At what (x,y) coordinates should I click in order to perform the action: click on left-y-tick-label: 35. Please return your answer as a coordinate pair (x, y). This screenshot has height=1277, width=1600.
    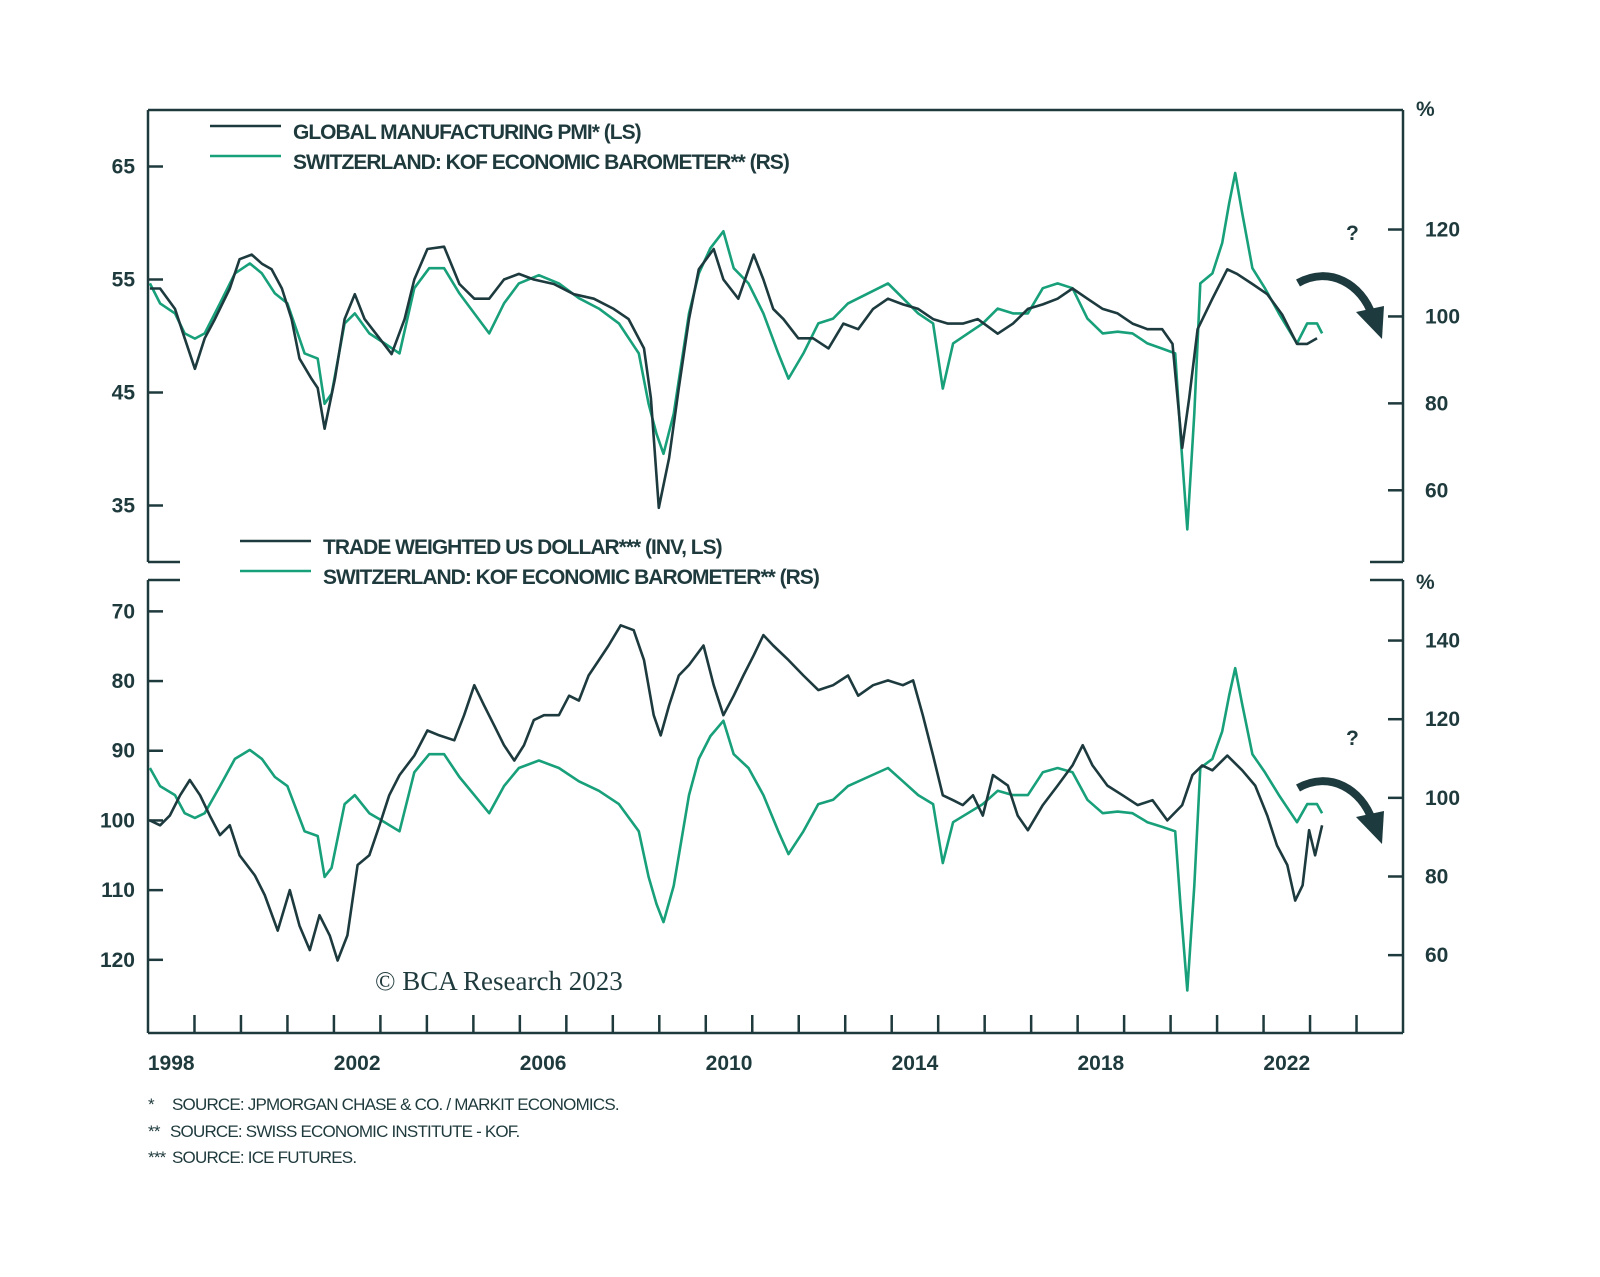
    Looking at the image, I should click on (124, 506).